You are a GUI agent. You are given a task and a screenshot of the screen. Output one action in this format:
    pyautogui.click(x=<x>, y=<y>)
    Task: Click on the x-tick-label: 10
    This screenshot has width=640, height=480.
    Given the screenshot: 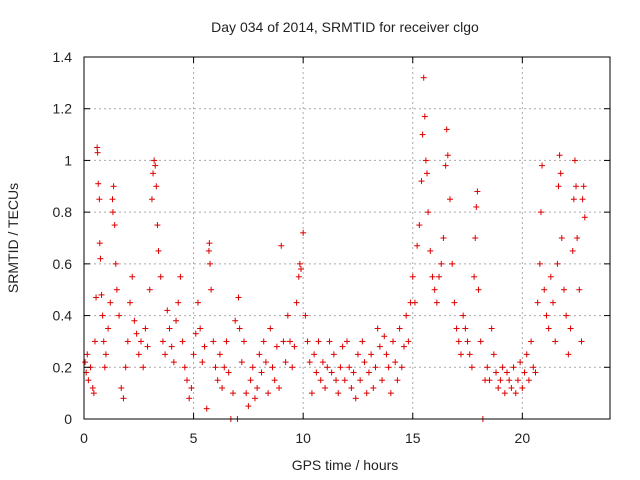 What is the action you would take?
    pyautogui.click(x=303, y=438)
    